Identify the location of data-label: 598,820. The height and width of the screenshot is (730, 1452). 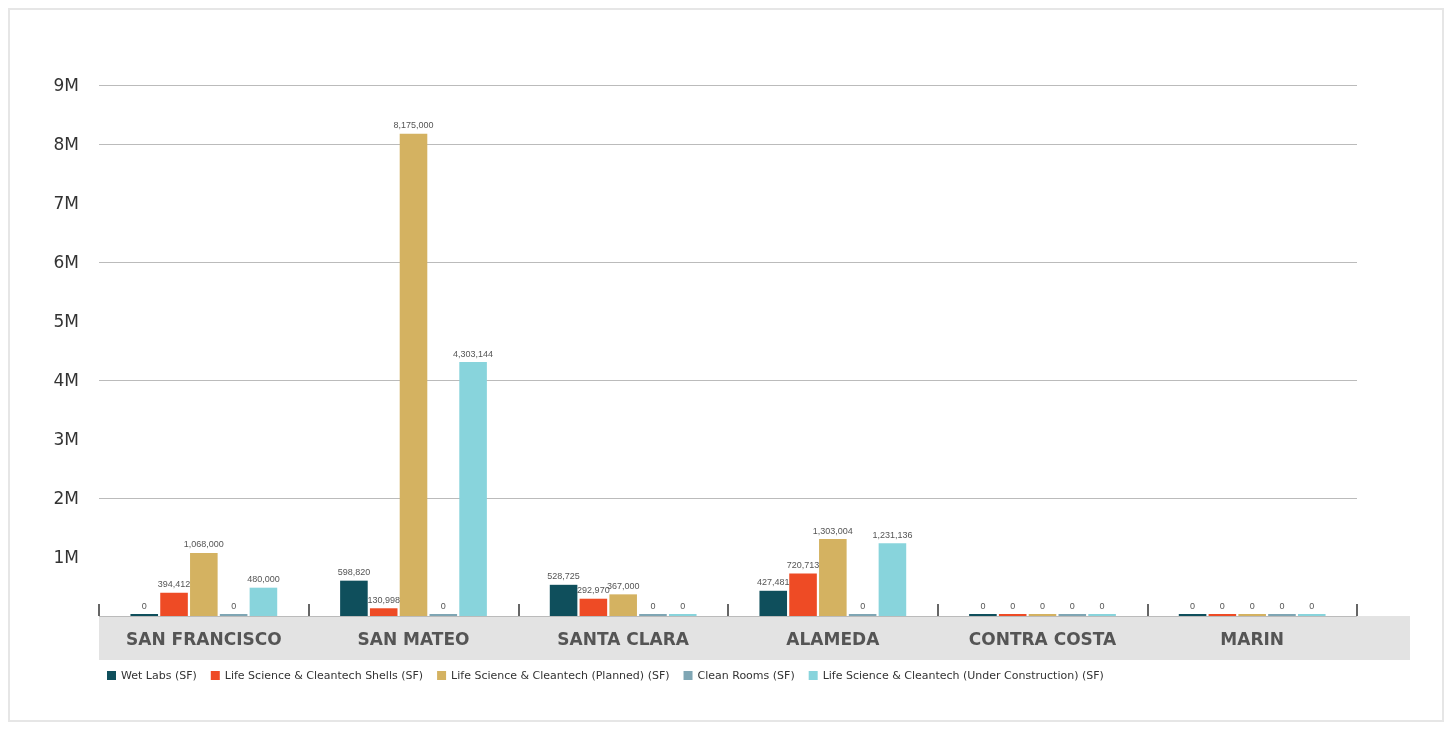
(354, 572).